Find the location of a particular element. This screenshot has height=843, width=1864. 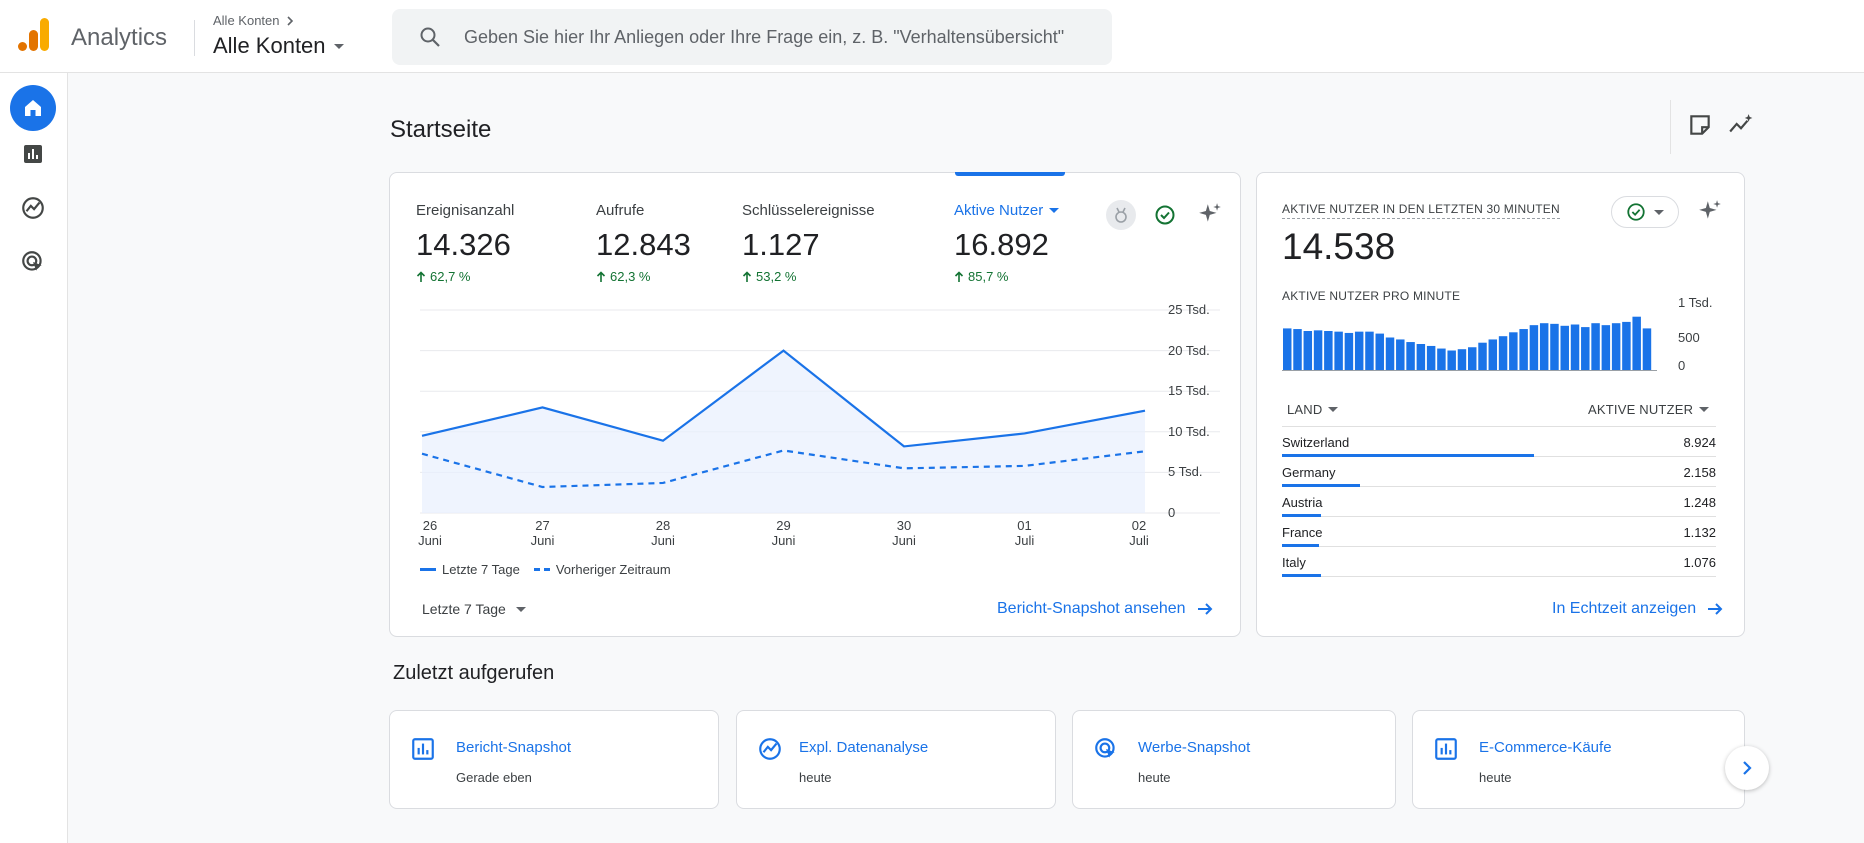

breadcrumb-label: Alle Konten is located at coordinates (246, 20).